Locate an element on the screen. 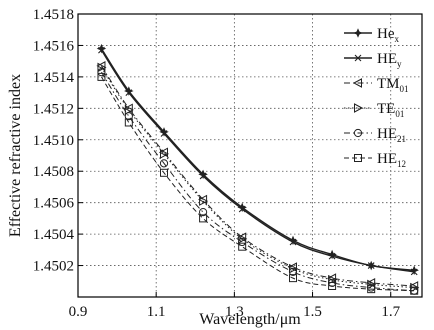  x-tick-label: 1.3 is located at coordinates (234, 312).